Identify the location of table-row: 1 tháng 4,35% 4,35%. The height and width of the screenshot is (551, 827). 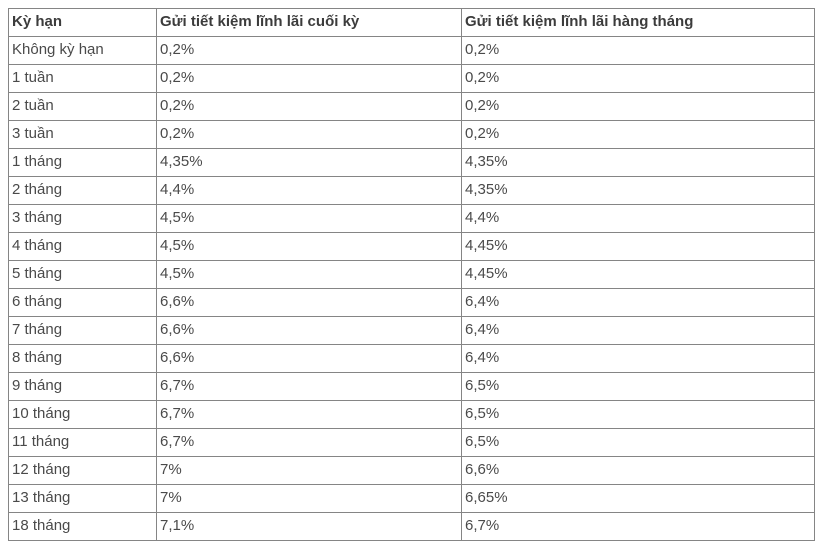
(411, 162).